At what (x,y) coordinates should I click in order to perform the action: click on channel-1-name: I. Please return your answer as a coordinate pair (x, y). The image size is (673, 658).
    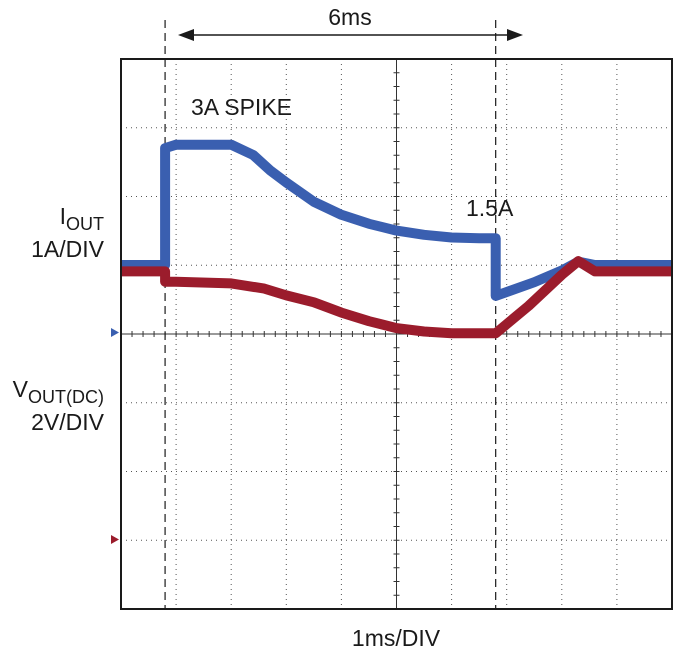
    Looking at the image, I should click on (63, 216).